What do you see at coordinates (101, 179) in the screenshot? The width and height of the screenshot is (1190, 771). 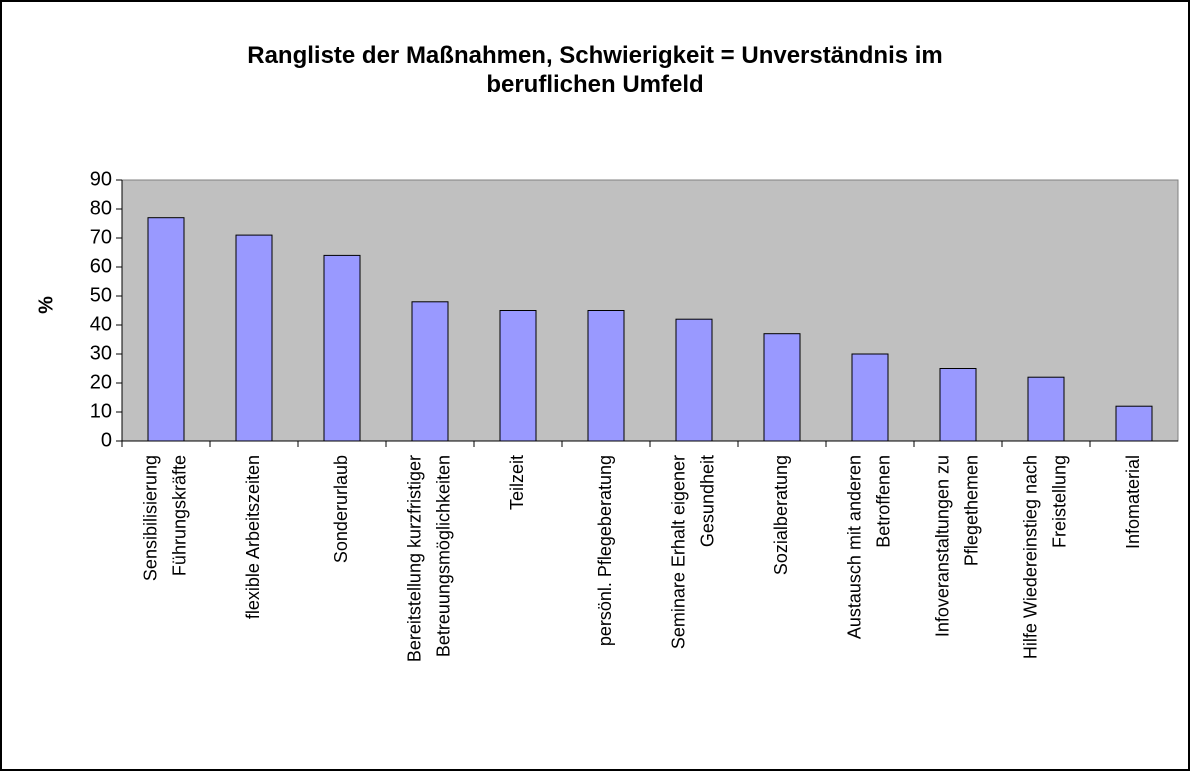 I see `y-tick-label: 90` at bounding box center [101, 179].